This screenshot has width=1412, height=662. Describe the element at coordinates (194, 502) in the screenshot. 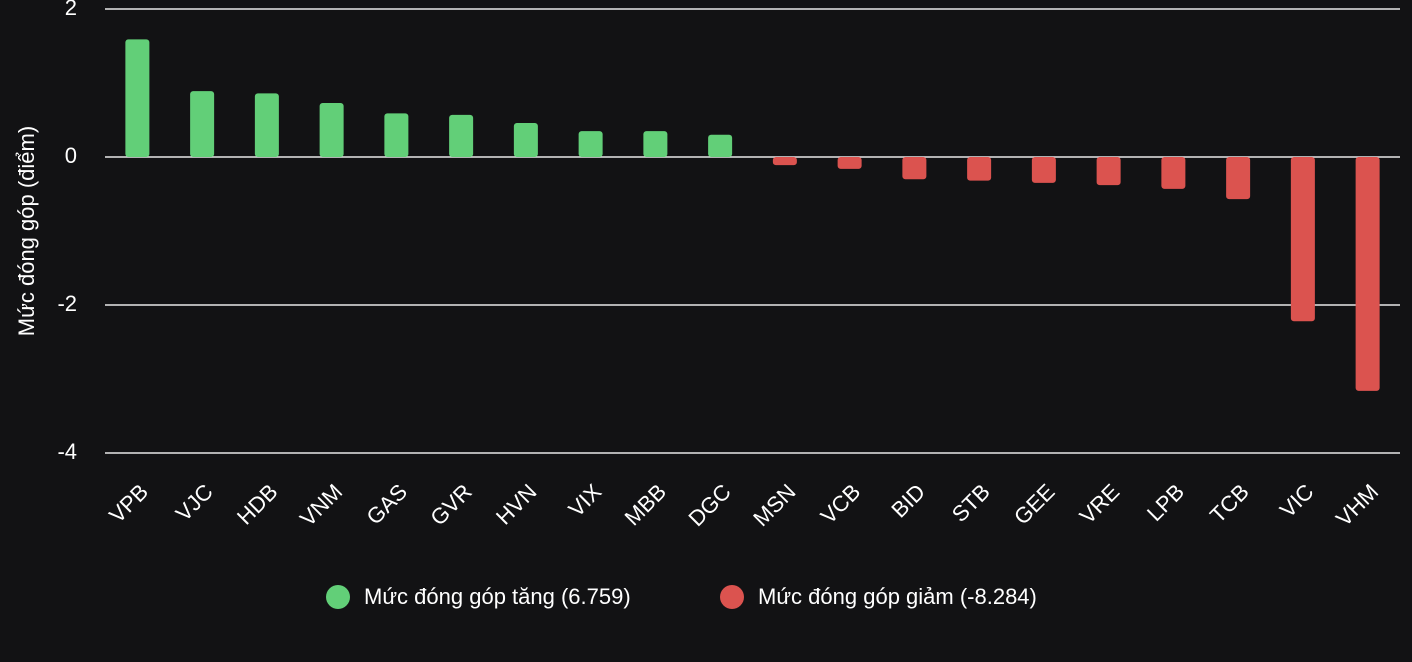

I see `x-tick-label: VJC` at that location.